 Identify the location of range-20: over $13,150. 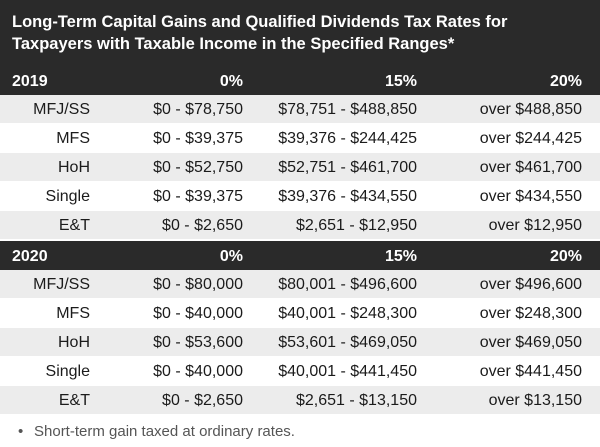
(535, 400).